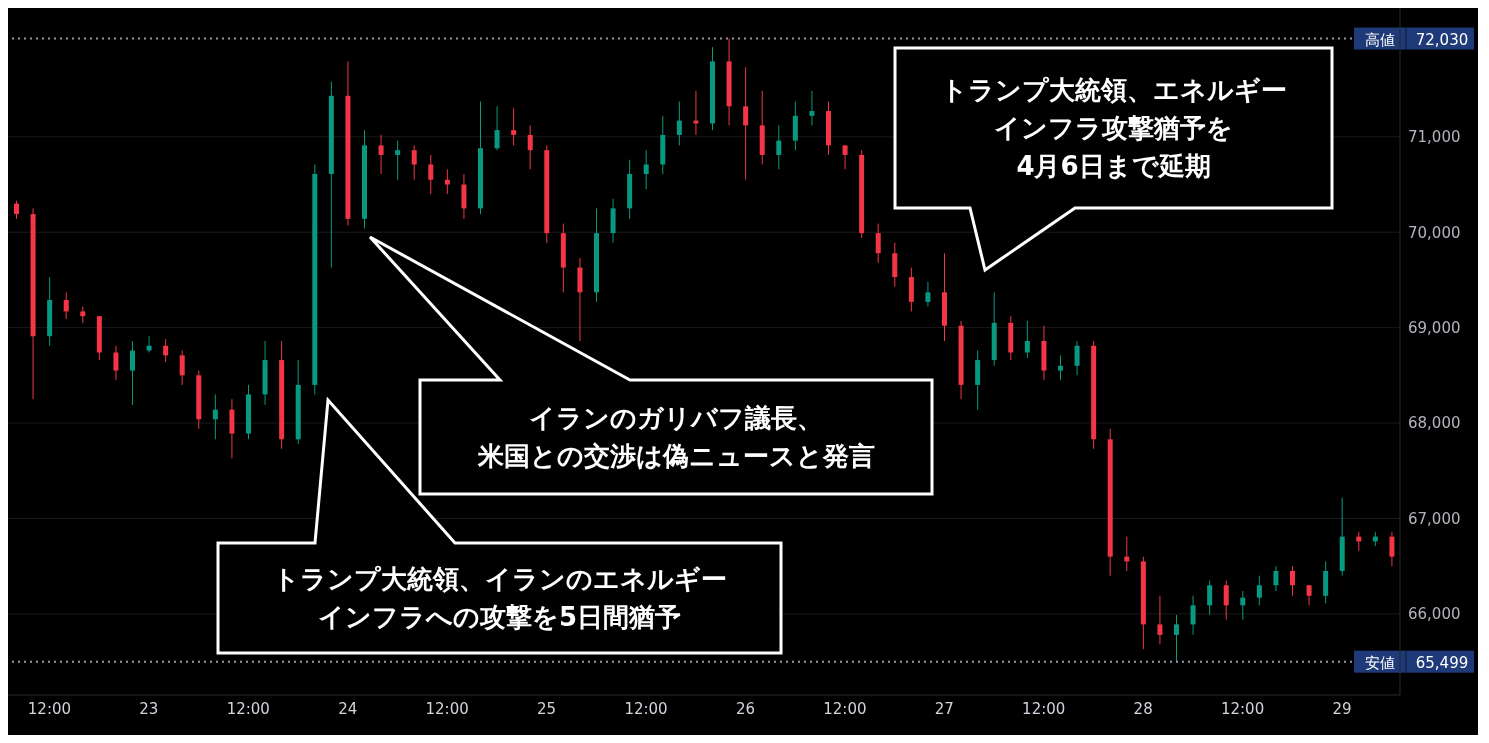 Image resolution: width=1489 pixels, height=743 pixels. What do you see at coordinates (1434, 423) in the screenshot?
I see `y-tick-label: 68,000` at bounding box center [1434, 423].